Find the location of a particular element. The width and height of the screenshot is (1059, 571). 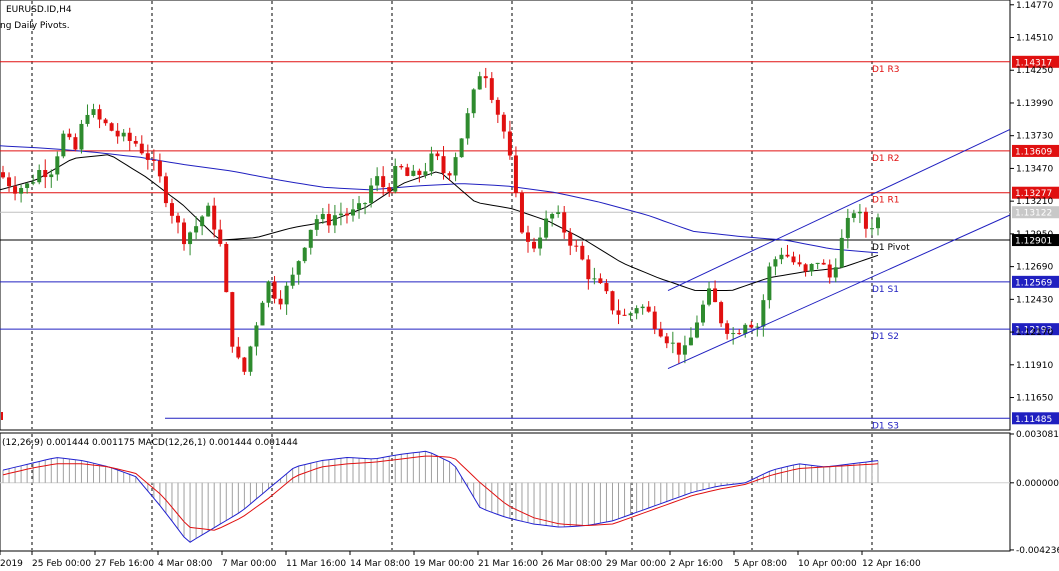

price-badge-label: 1.13609 is located at coordinates (1033, 152).